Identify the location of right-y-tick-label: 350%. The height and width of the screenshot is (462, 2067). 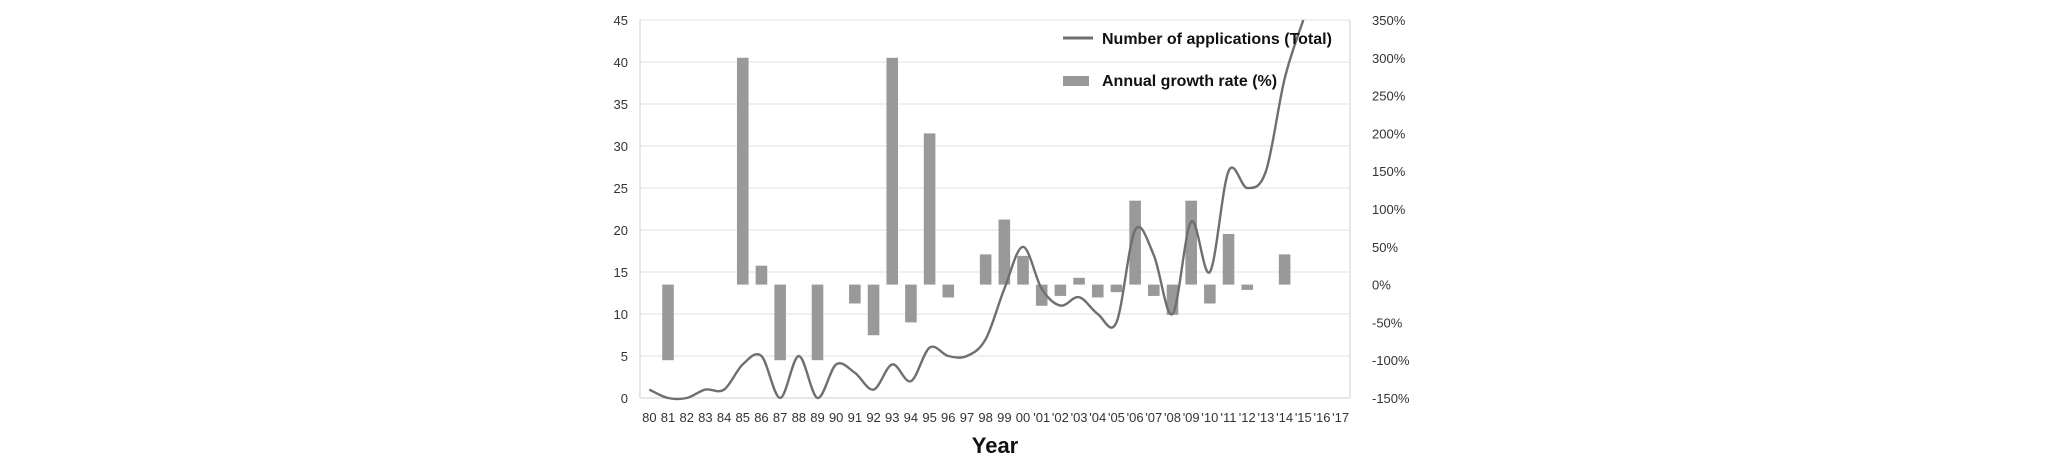
(1389, 20).